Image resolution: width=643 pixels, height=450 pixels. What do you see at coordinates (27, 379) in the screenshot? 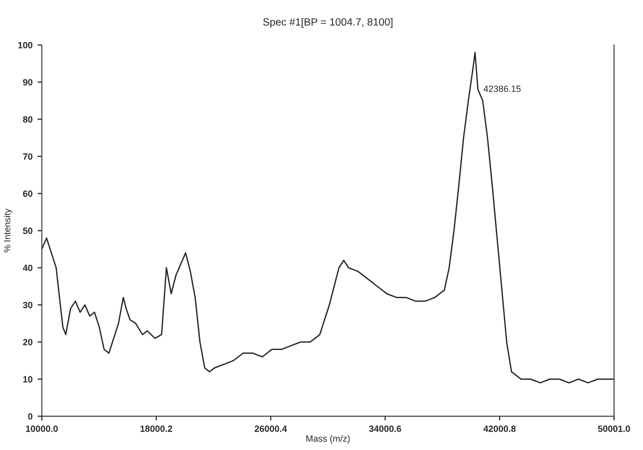
I see `y-tick-label: 10` at bounding box center [27, 379].